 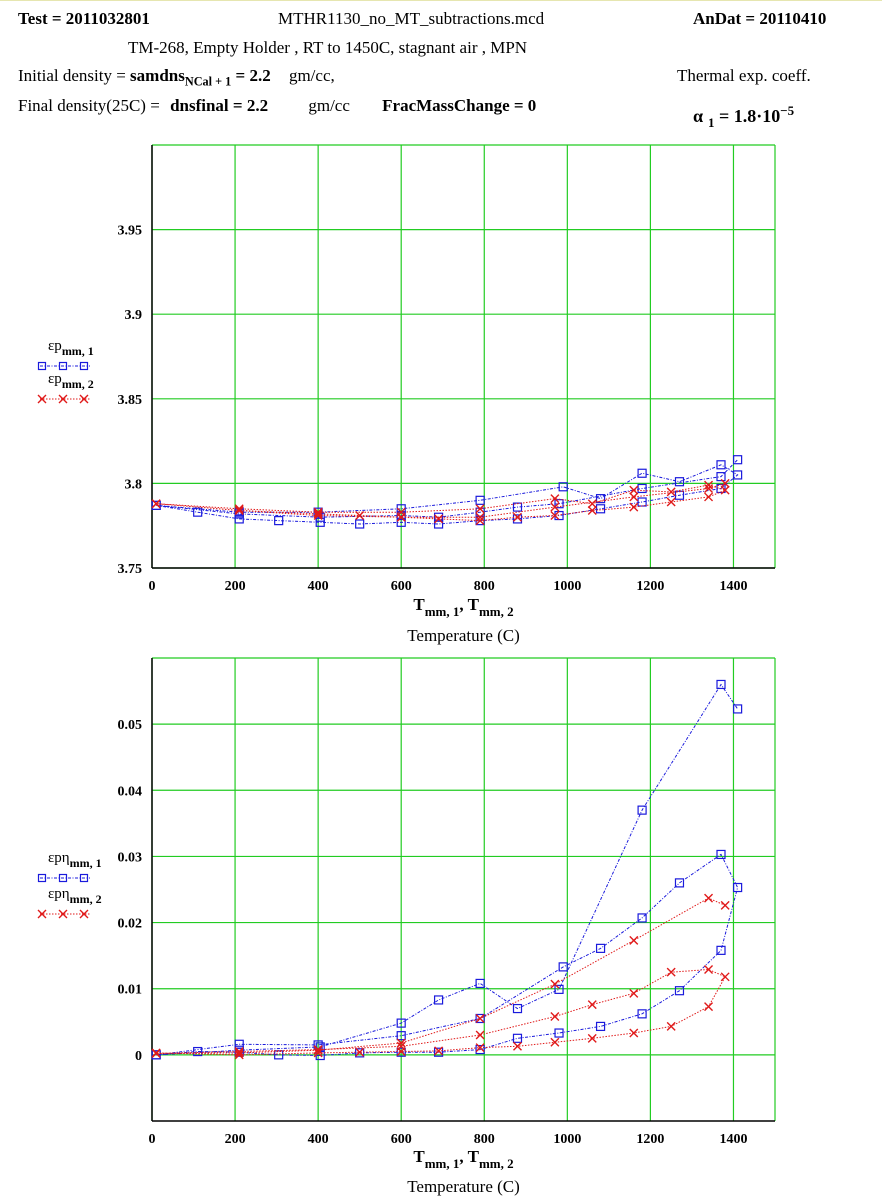 What do you see at coordinates (744, 75) in the screenshot?
I see `thermal-label: Thermal exp. coeff.` at bounding box center [744, 75].